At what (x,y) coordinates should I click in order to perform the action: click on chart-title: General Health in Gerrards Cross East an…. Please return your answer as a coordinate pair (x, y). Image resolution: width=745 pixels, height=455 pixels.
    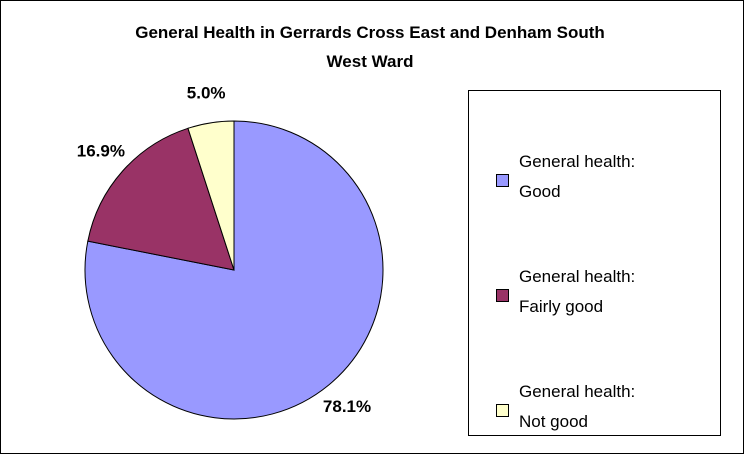
    Looking at the image, I should click on (370, 47).